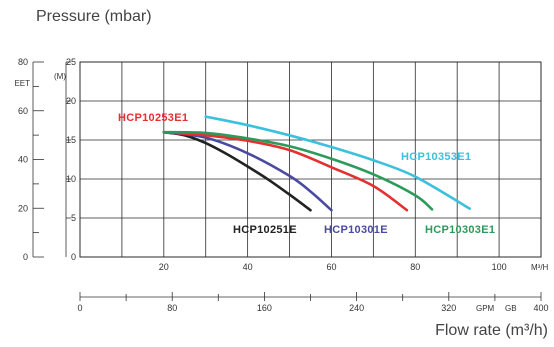 This screenshot has width=554, height=347. Describe the element at coordinates (73, 218) in the screenshot. I see `y-tick-label-metres: 5` at that location.